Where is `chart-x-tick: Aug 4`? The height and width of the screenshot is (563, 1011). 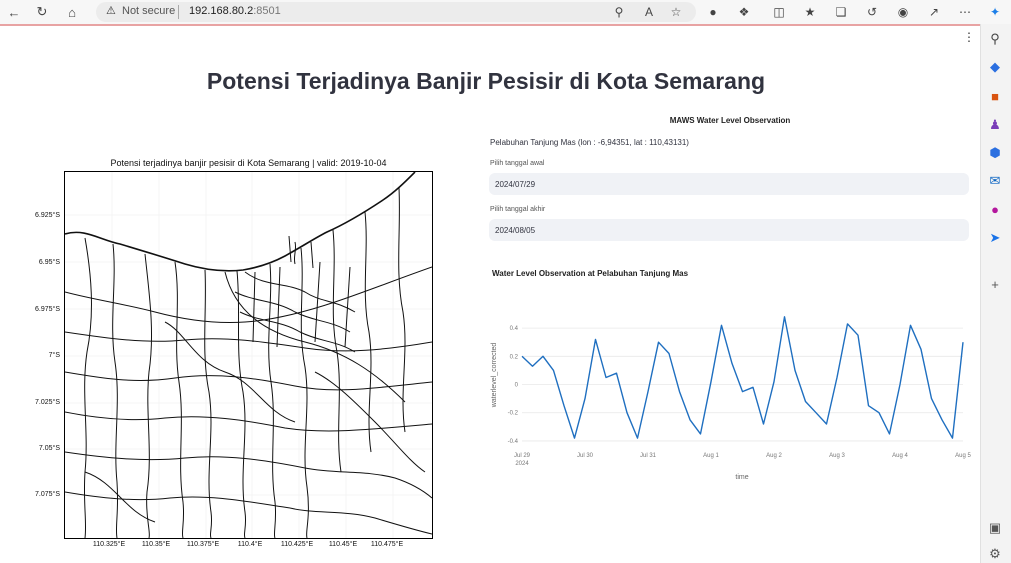 chart-x-tick: Aug 4 is located at coordinates (900, 456).